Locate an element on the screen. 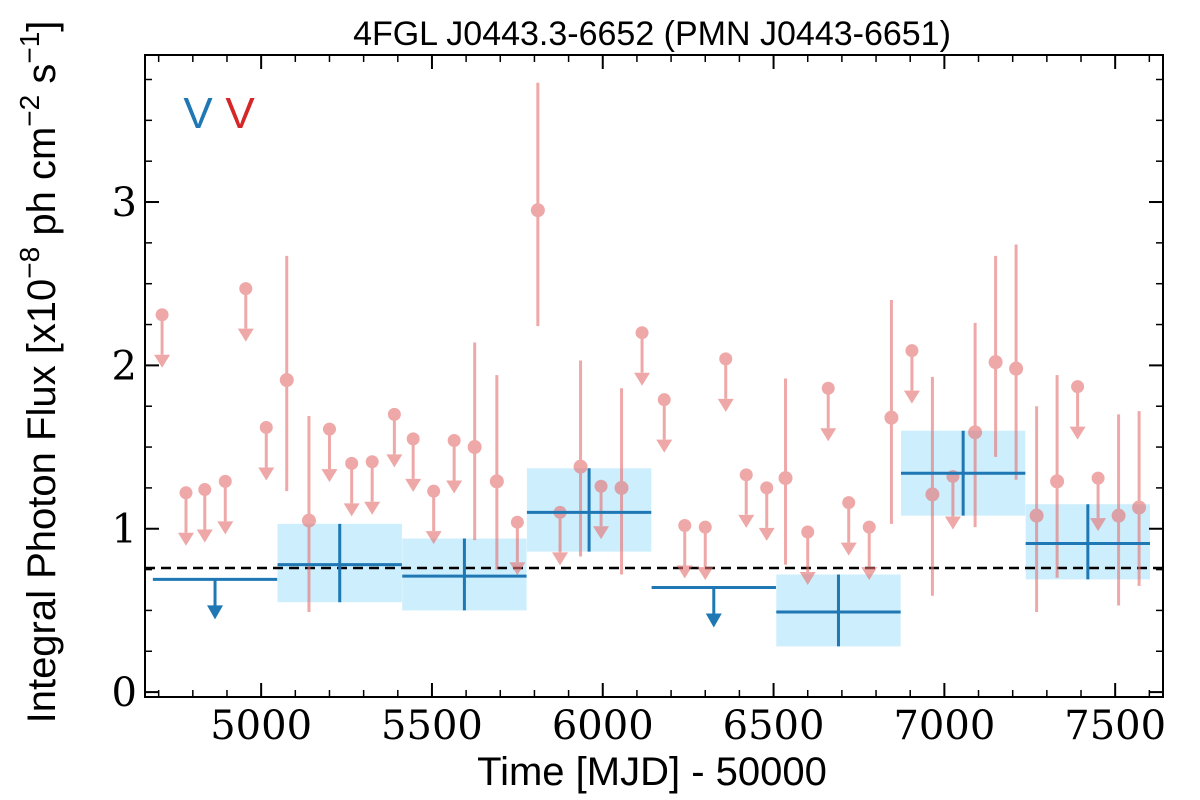  legend-item-yearly: V is located at coordinates (198, 113).